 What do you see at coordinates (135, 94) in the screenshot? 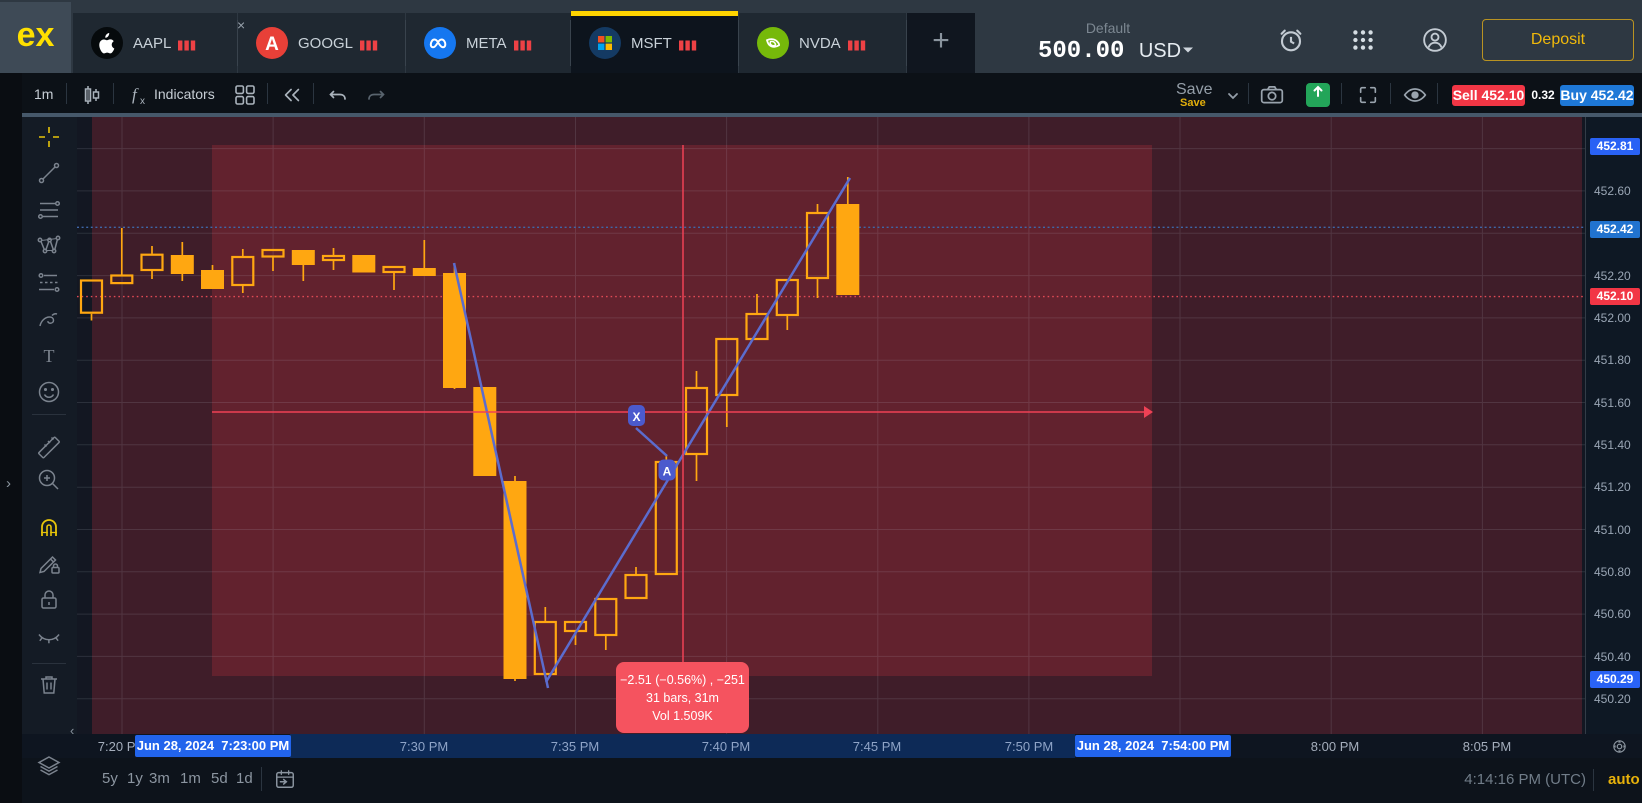
I see `svg-text: f` at bounding box center [135, 94].